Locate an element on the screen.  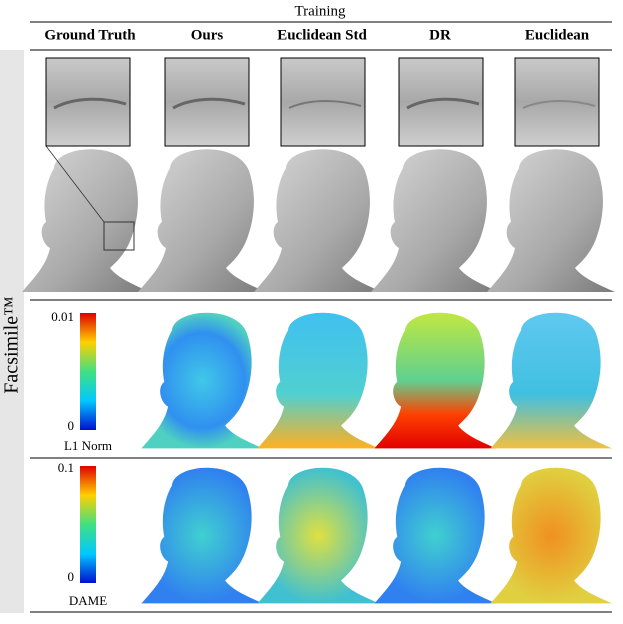
colorbar-max: 0.01 is located at coordinates (62, 316).